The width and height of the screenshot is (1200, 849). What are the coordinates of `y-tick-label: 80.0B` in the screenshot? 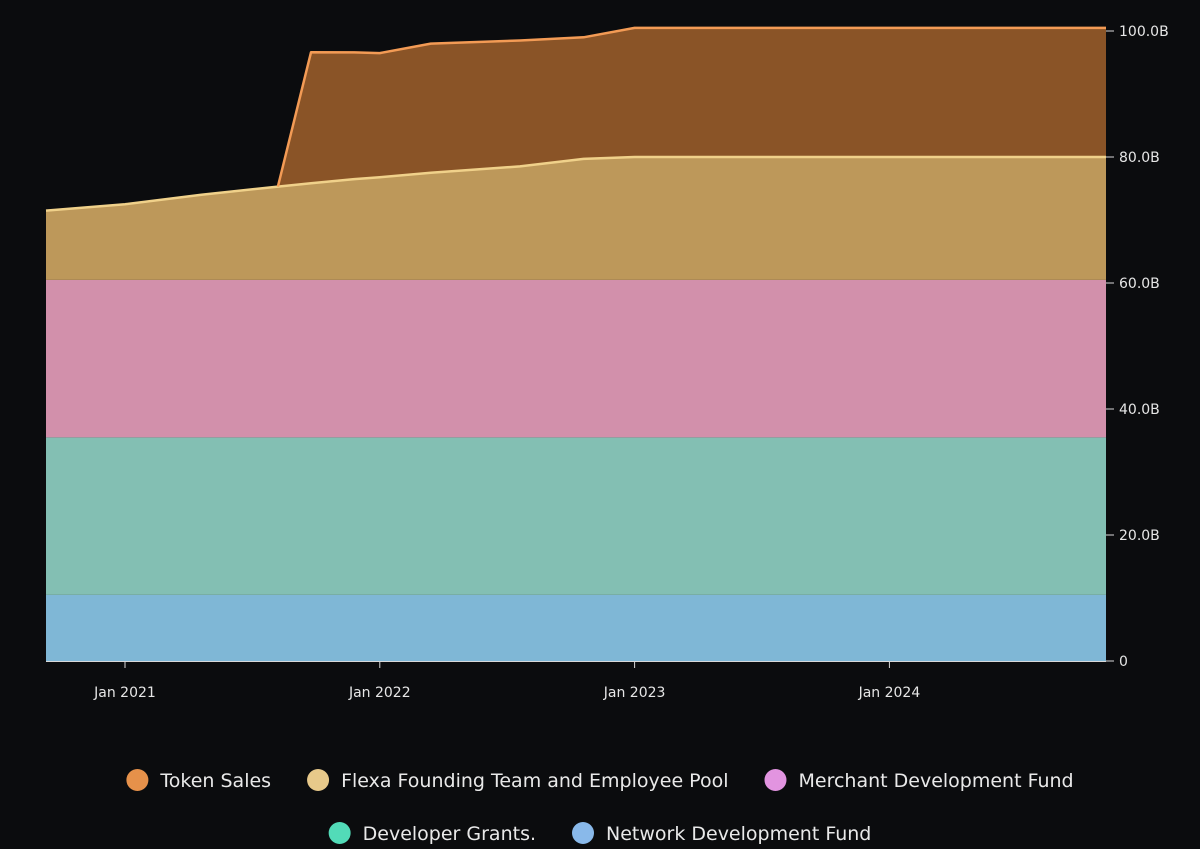 It's located at (1139, 158).